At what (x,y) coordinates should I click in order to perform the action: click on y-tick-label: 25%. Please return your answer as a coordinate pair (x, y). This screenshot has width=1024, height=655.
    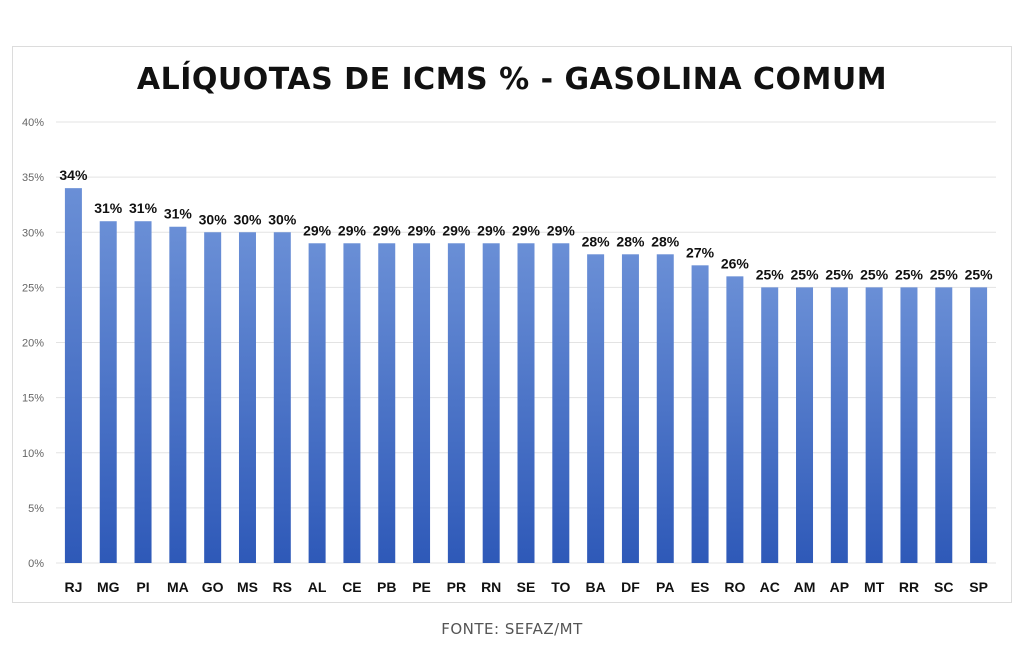
    Looking at the image, I should click on (33, 288).